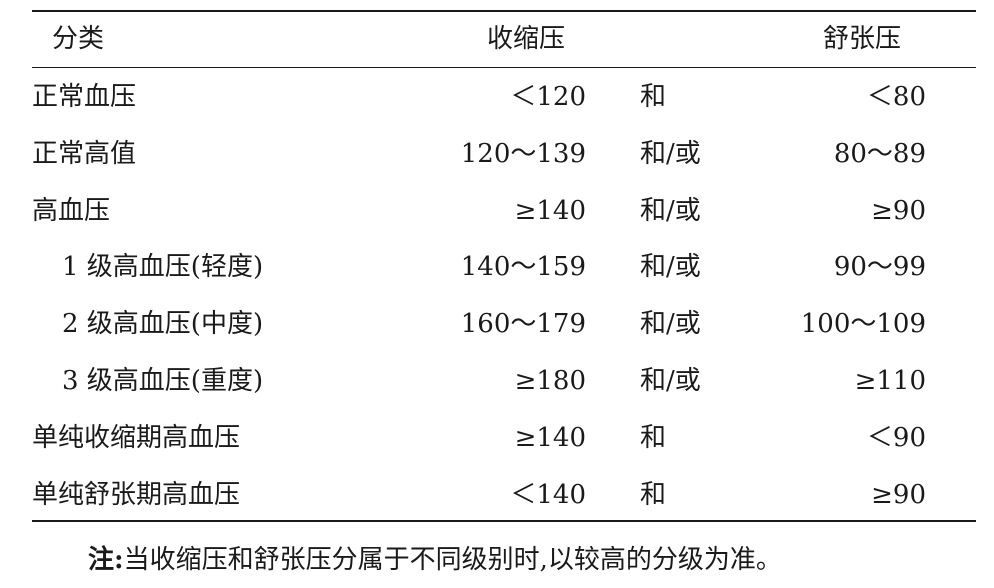 This screenshot has height=588, width=994. I want to click on row-systolic-value: 160～179, so click(523, 324).